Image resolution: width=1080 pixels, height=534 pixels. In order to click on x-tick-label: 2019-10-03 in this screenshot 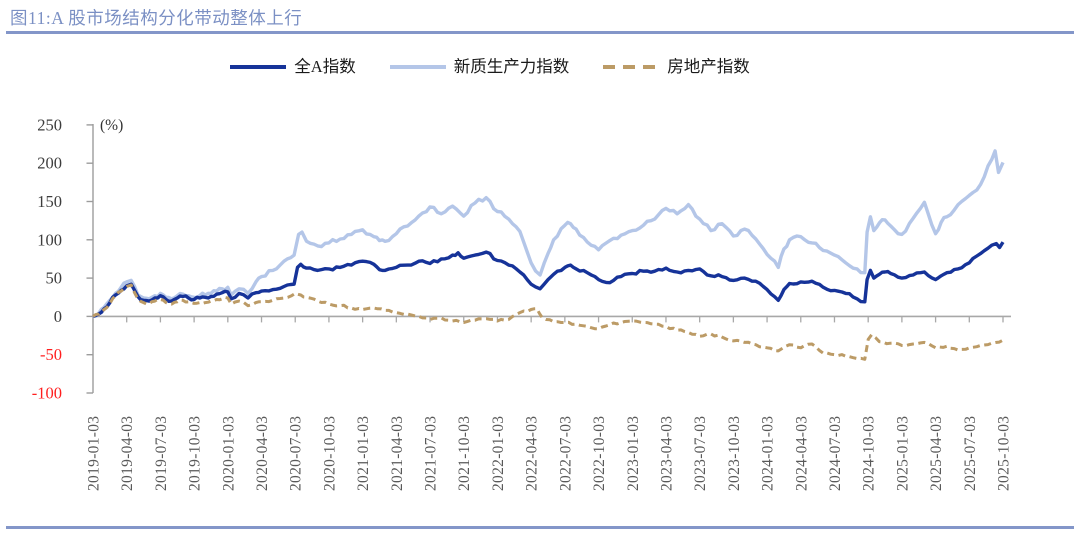, I will do `click(195, 453)`.